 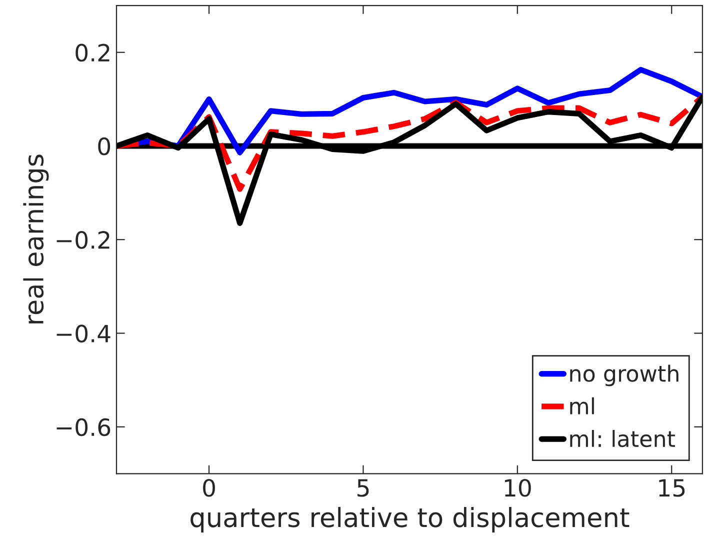 What do you see at coordinates (36, 239) in the screenshot?
I see `y-axis-title: real earnings` at bounding box center [36, 239].